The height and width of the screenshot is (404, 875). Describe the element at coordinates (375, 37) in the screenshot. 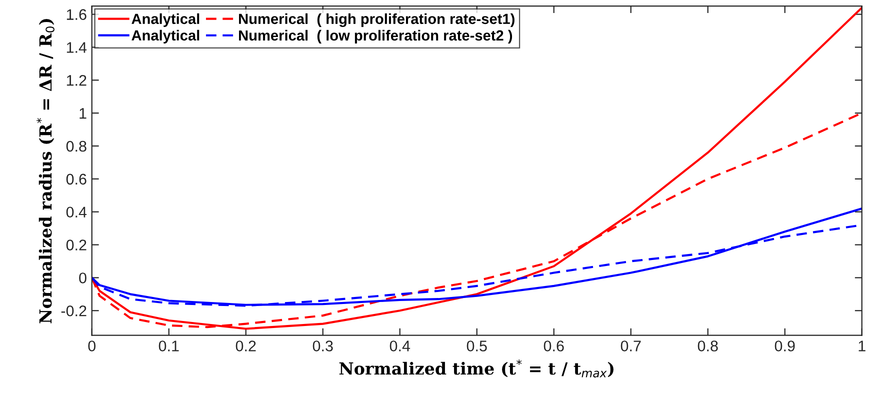

I see `legend-label: Numerical ( low proliferation rate-set2 )` at that location.